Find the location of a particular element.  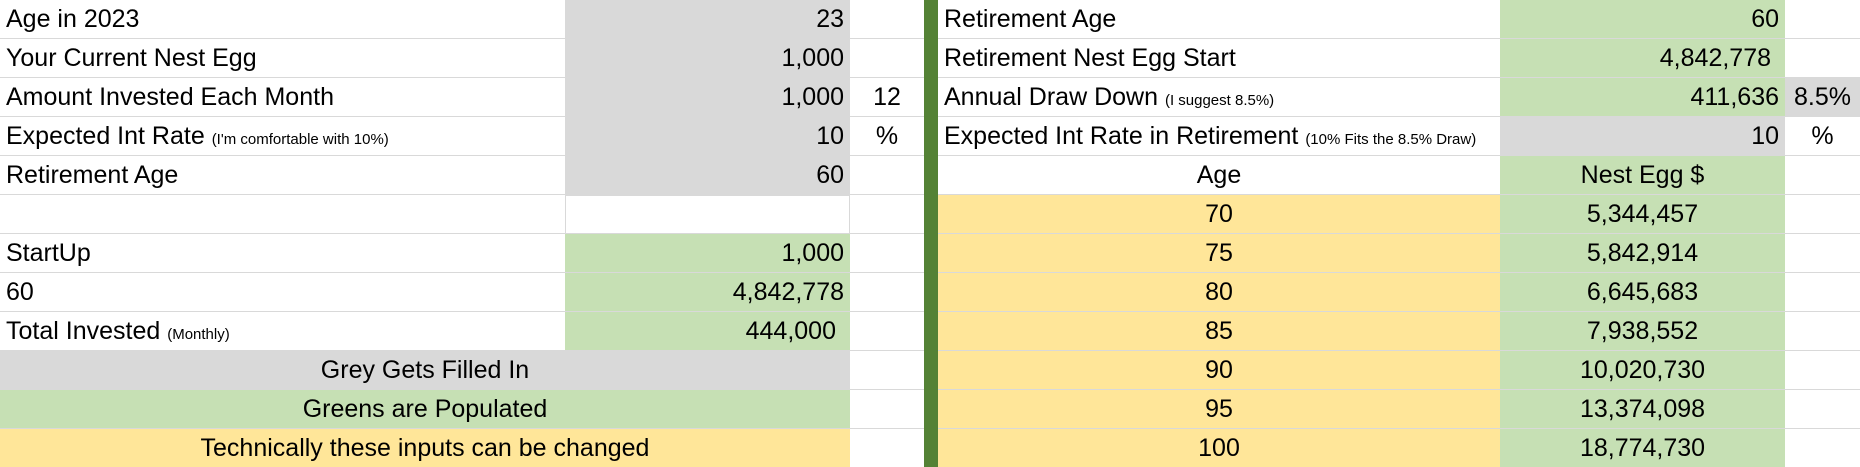

retirement-rate-note: (10% Fits the 8.5% Draw) is located at coordinates (1391, 139).